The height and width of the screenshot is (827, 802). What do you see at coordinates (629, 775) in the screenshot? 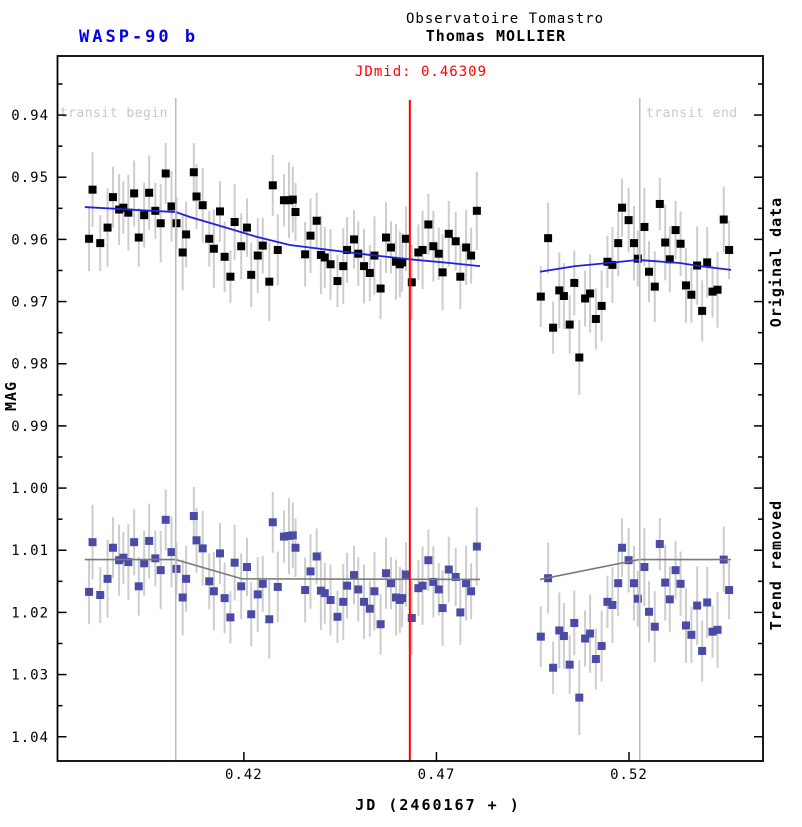
I see `x-tick-label: 0.52` at bounding box center [629, 775].